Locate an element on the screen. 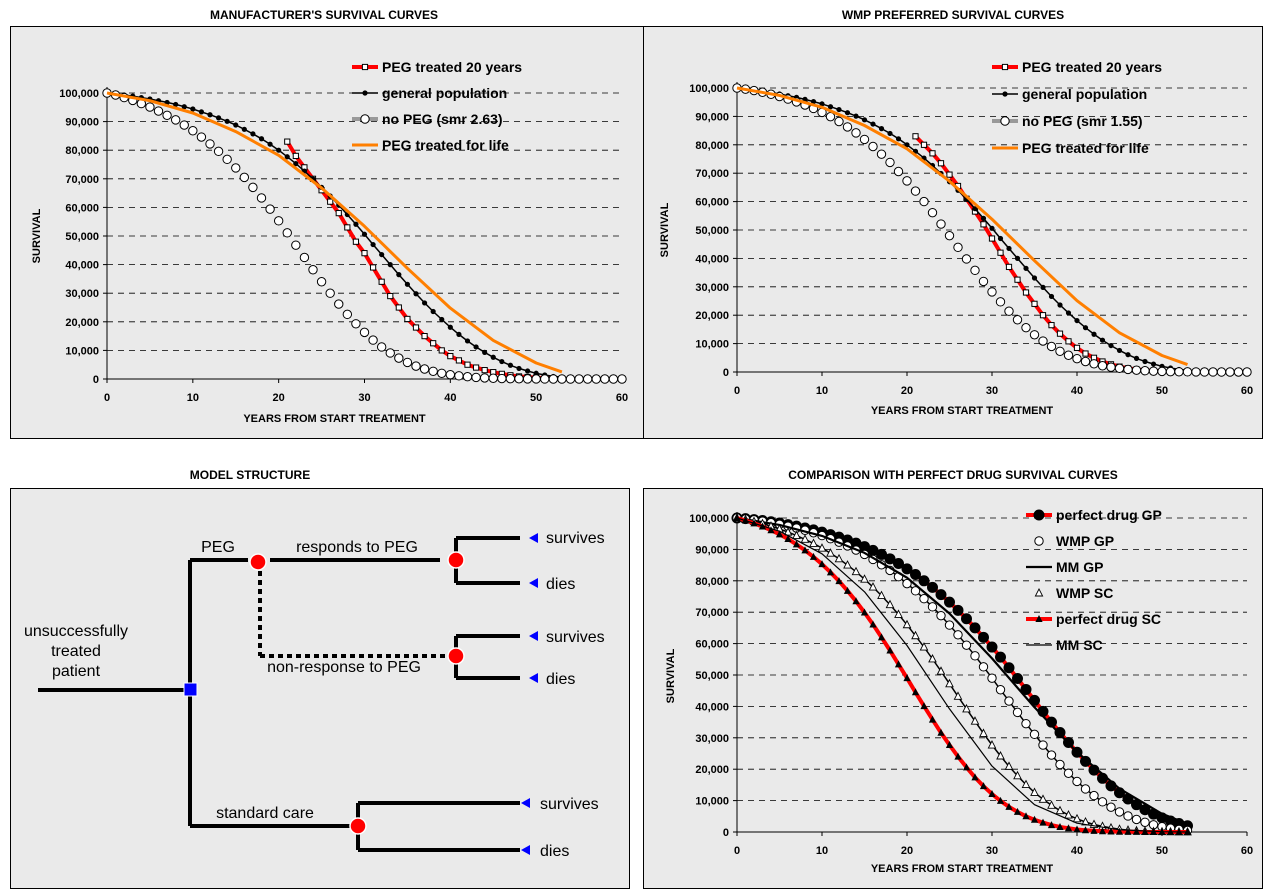  y-tick-label: 90,000 is located at coordinates (712, 117).